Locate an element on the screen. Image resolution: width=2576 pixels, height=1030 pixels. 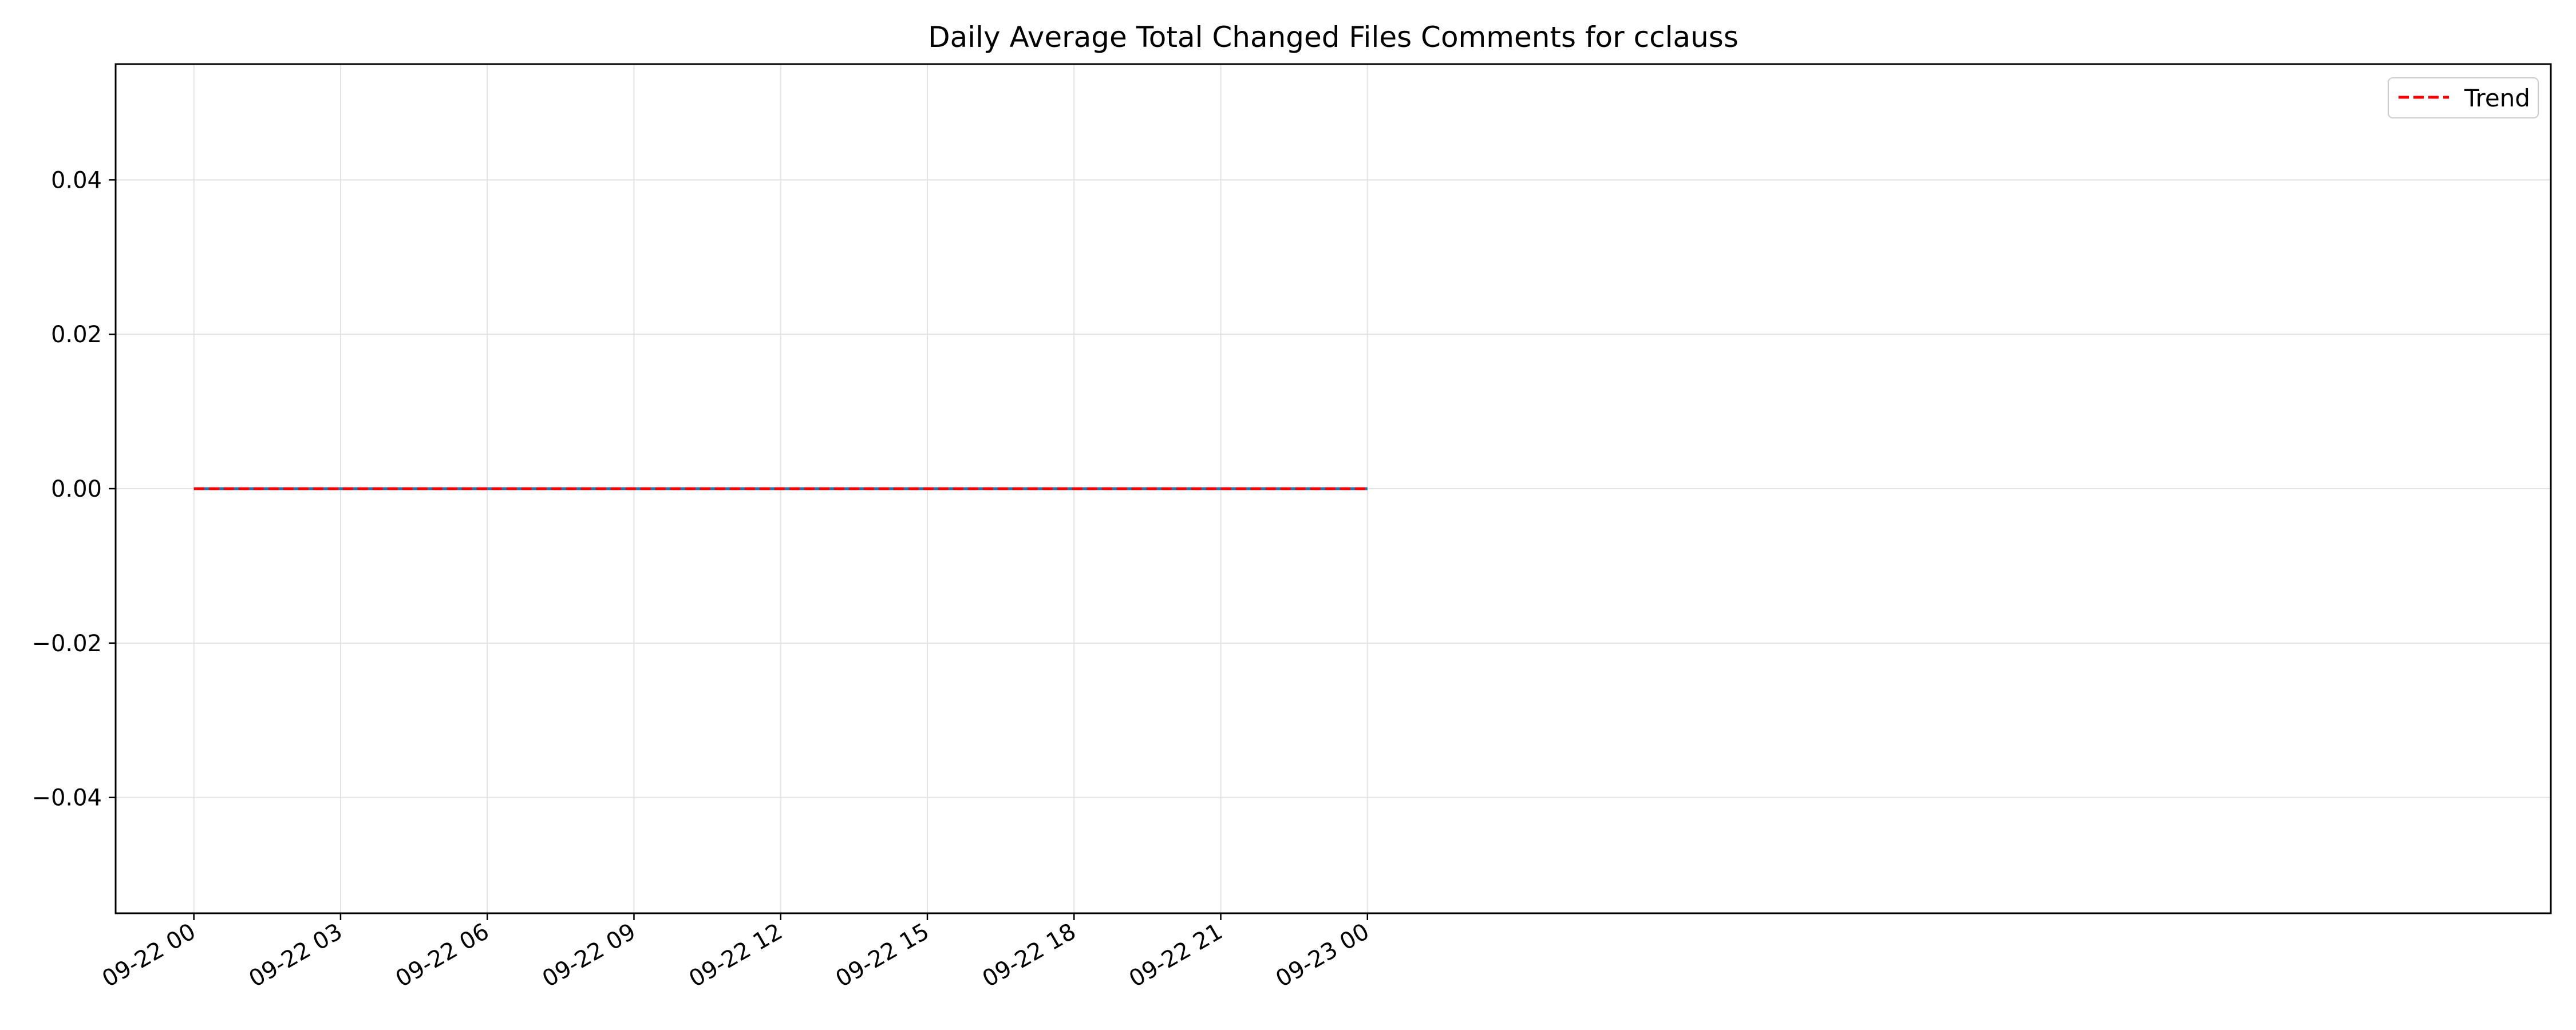
legend: Trend is located at coordinates (2463, 97).